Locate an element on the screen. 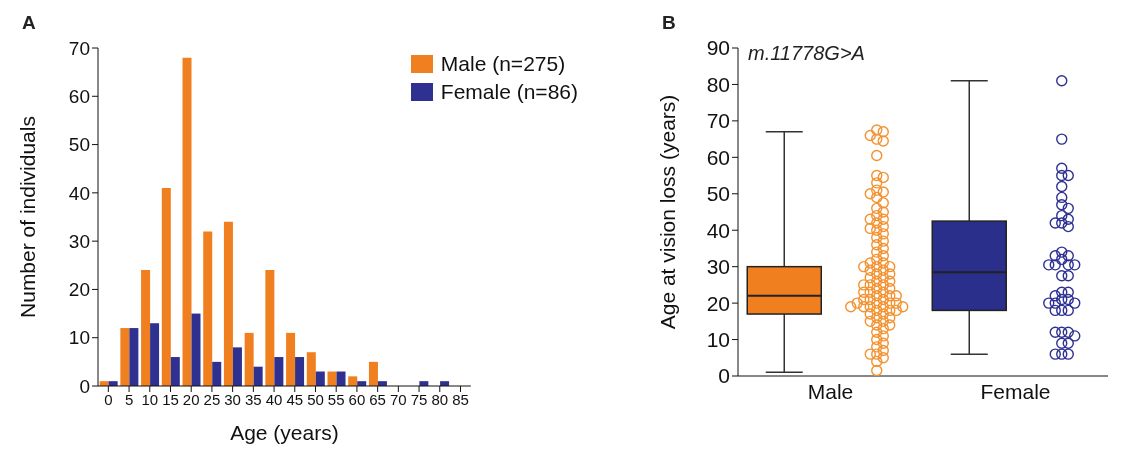  legend-label: Male (n=275) is located at coordinates (503, 64).